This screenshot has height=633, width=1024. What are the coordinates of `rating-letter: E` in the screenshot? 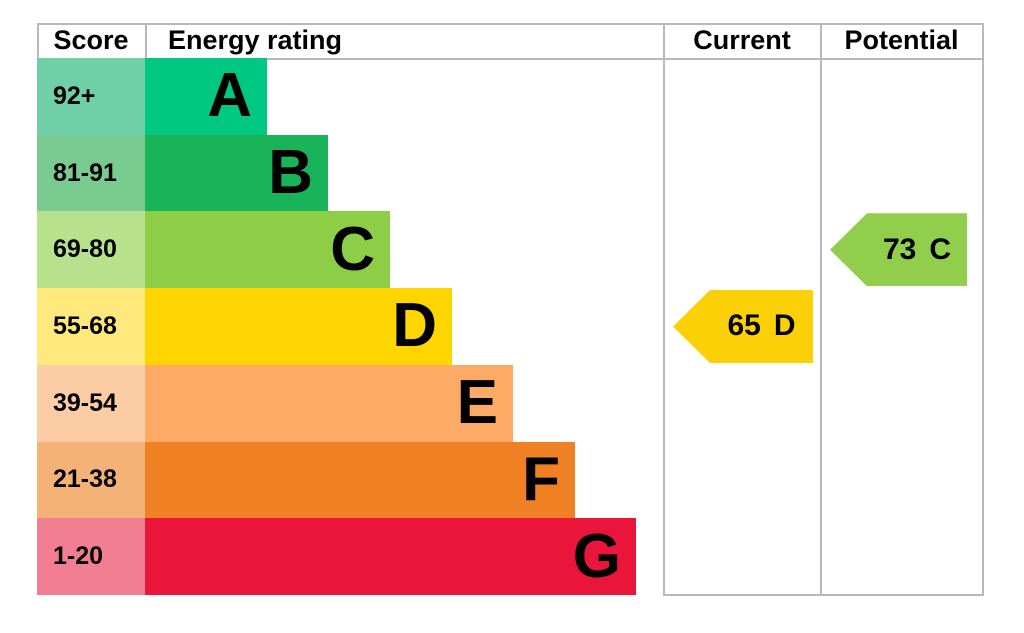 It's located at (477, 403).